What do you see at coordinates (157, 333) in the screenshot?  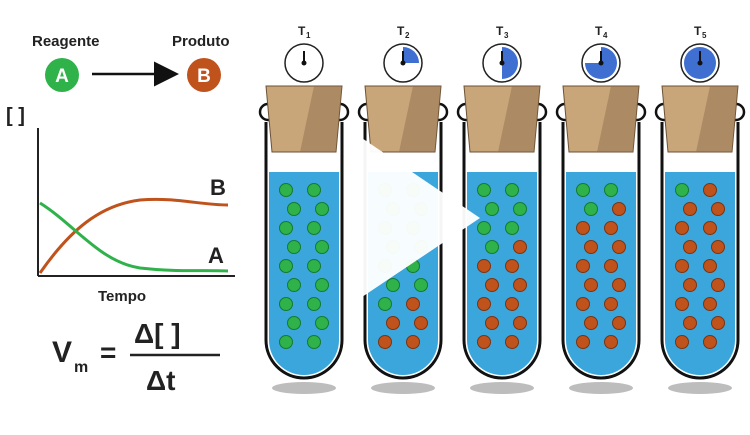 I see `formula-numerator: Δ[ ]` at bounding box center [157, 333].